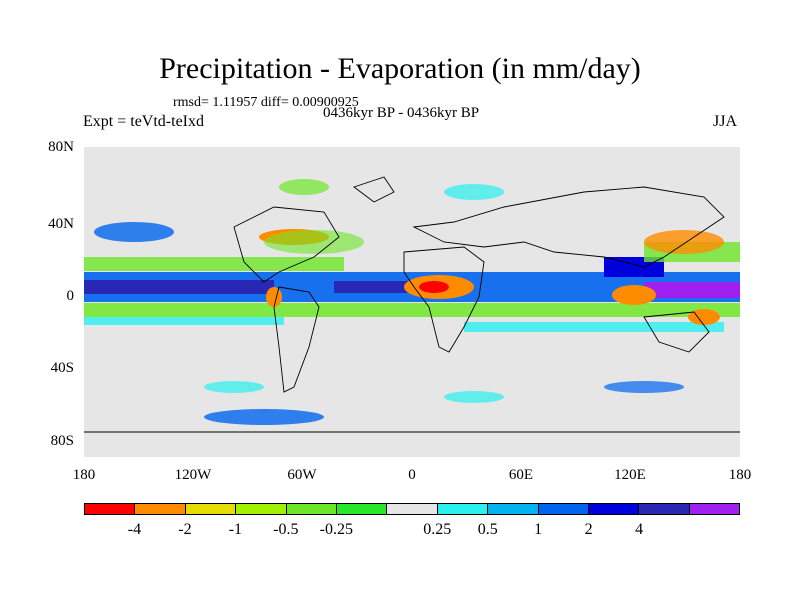 The image size is (800, 600). What do you see at coordinates (70, 296) in the screenshot?
I see `y-tick-label: 0` at bounding box center [70, 296].